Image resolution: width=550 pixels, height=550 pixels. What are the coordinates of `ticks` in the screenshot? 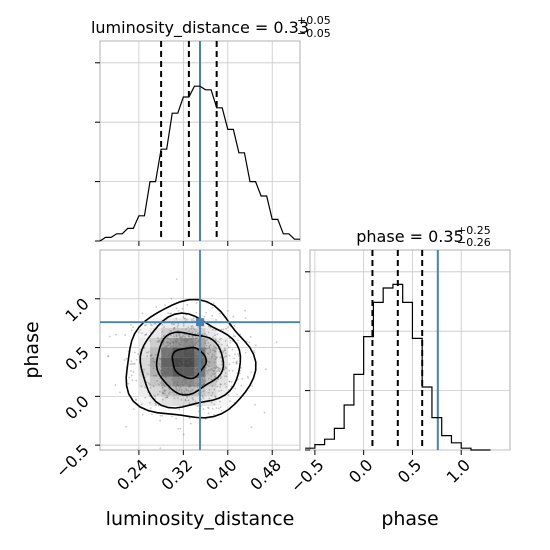 It's located at (184, 376).